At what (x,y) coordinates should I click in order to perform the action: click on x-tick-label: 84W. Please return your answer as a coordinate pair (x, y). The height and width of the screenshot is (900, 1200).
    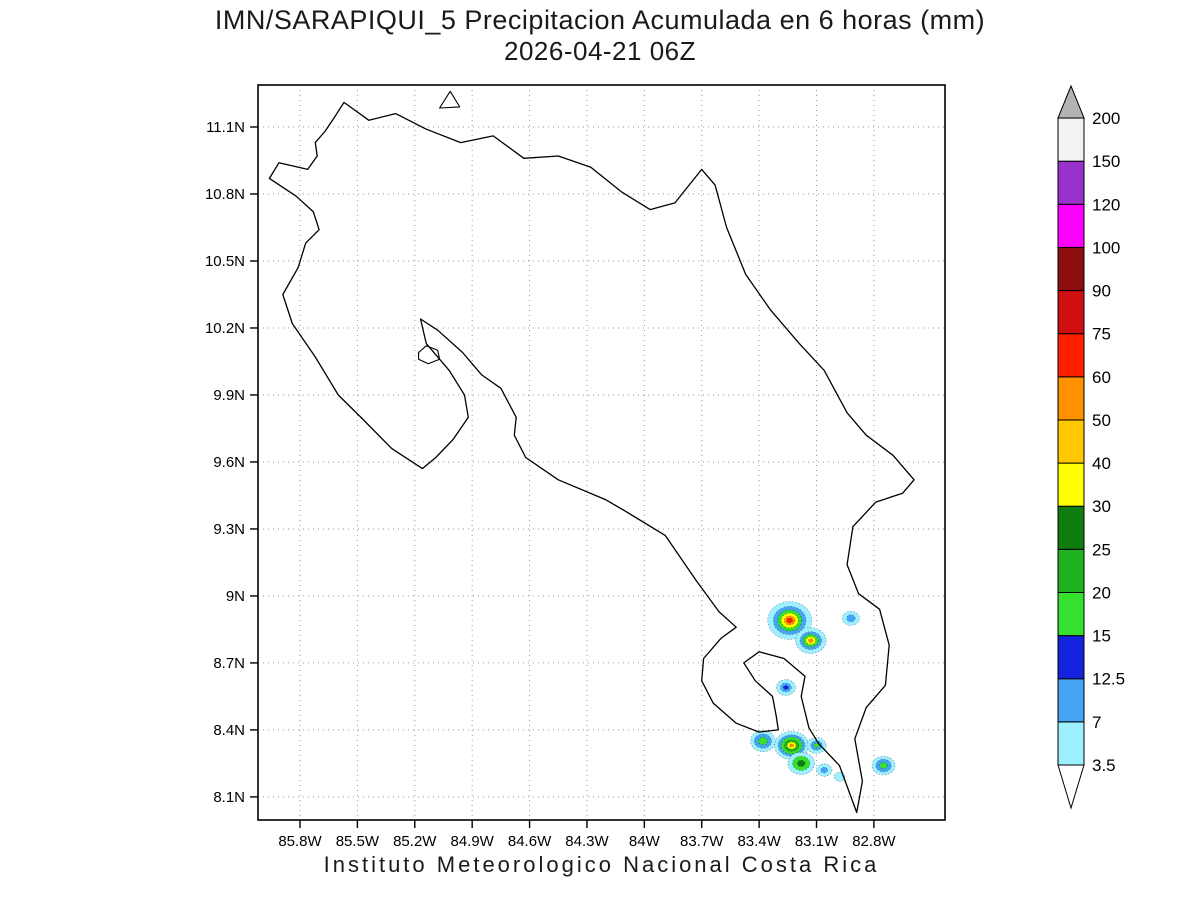
    Looking at the image, I should click on (645, 841).